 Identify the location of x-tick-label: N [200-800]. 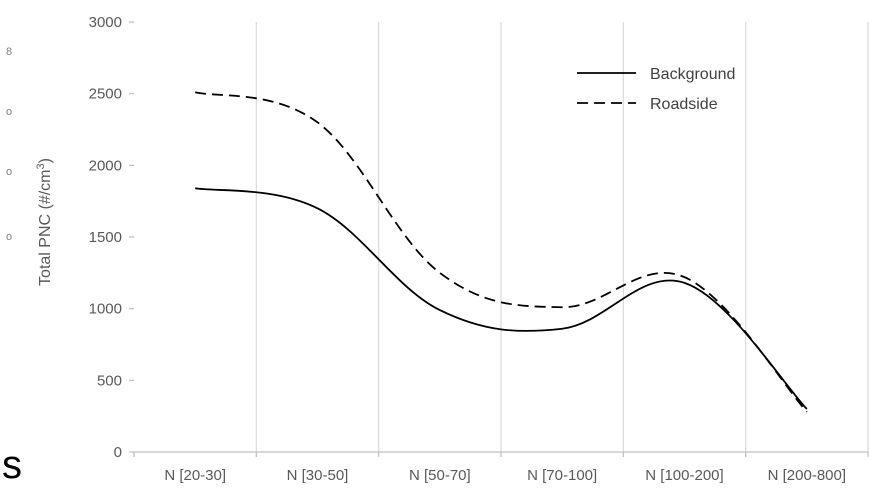
(807, 475).